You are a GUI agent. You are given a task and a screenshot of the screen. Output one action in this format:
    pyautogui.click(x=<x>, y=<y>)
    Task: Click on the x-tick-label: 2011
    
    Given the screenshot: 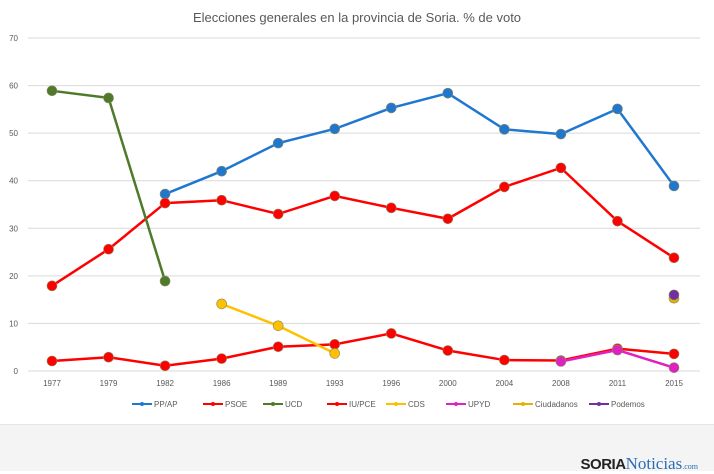 What is the action you would take?
    pyautogui.click(x=618, y=383)
    